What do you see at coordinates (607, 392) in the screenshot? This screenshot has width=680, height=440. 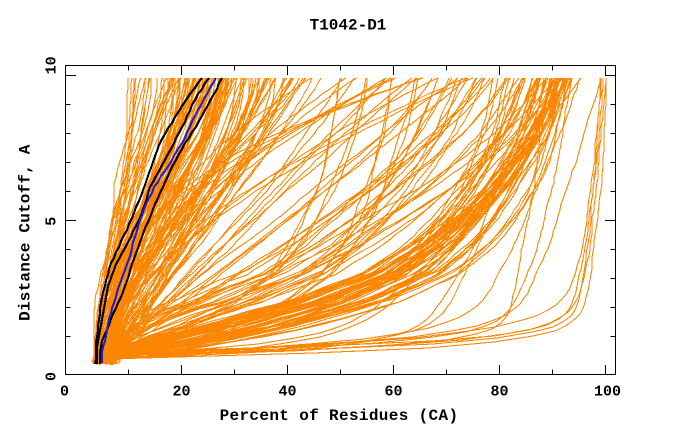 I see `svg-text: 100` at bounding box center [607, 392].